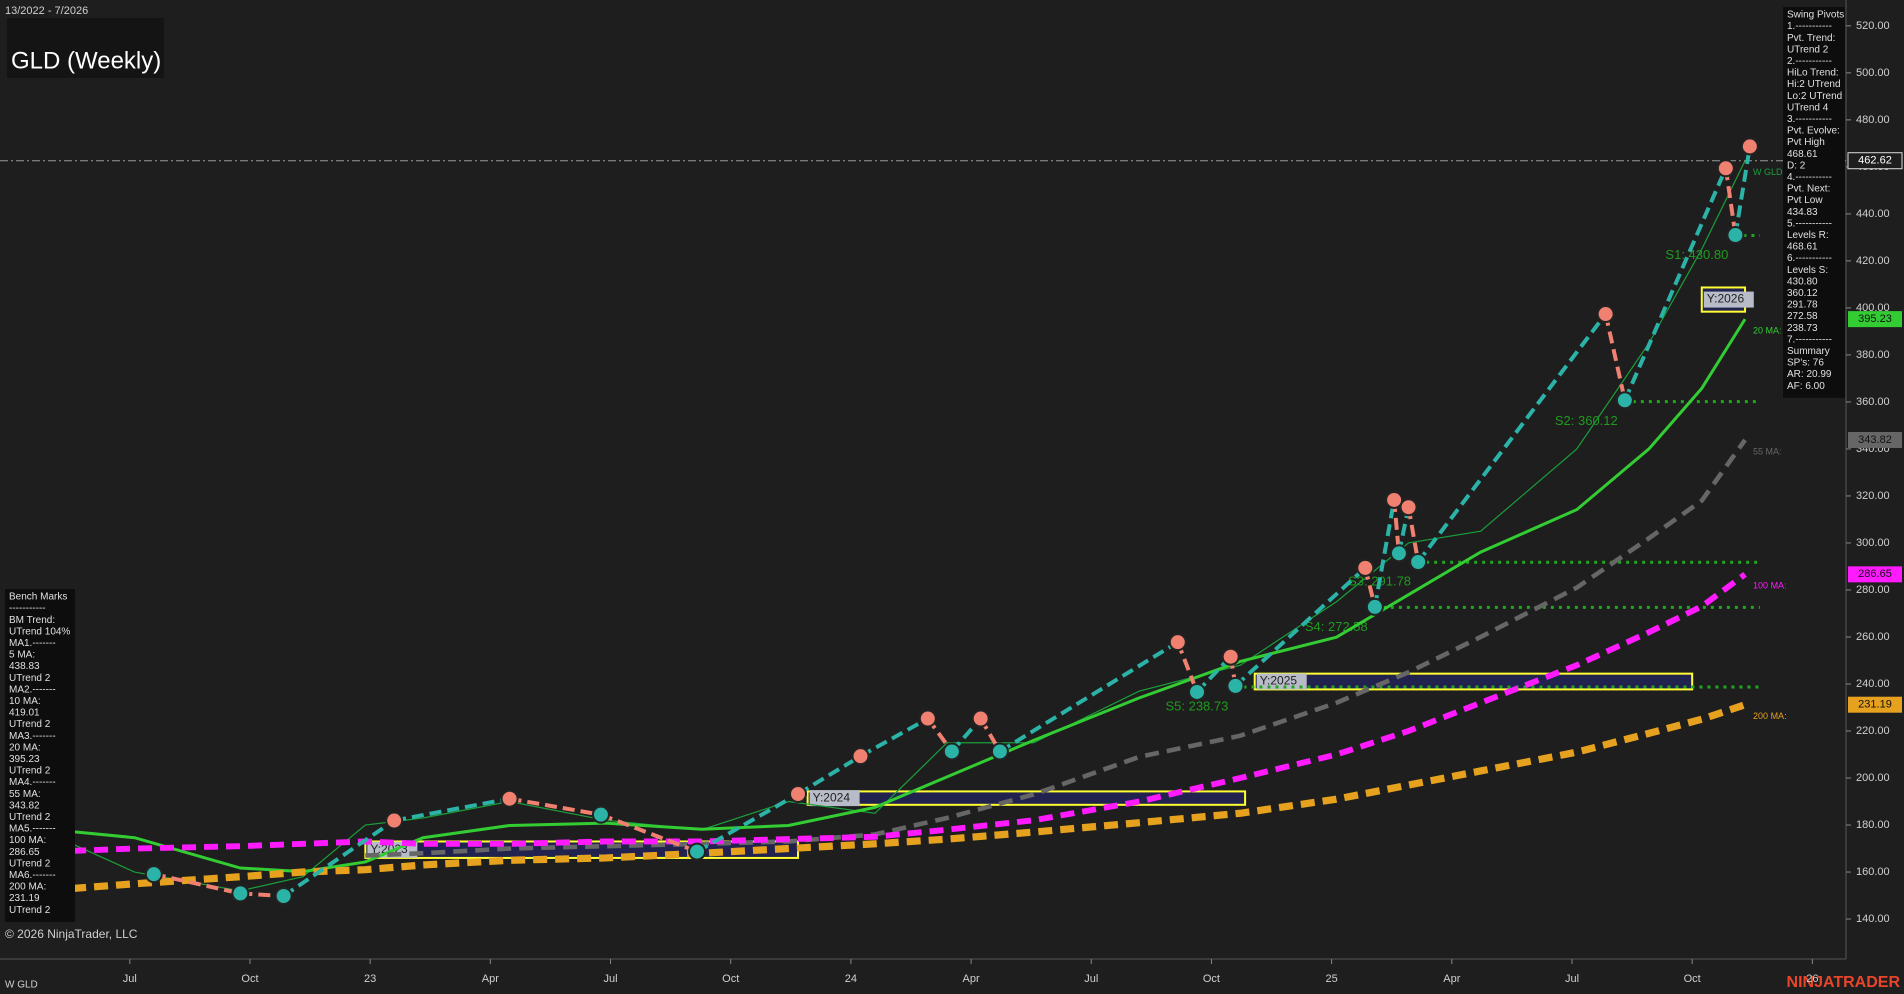 The image size is (1904, 994). Describe the element at coordinates (832, 797) in the screenshot. I see `year-tag: Y:2024` at that location.